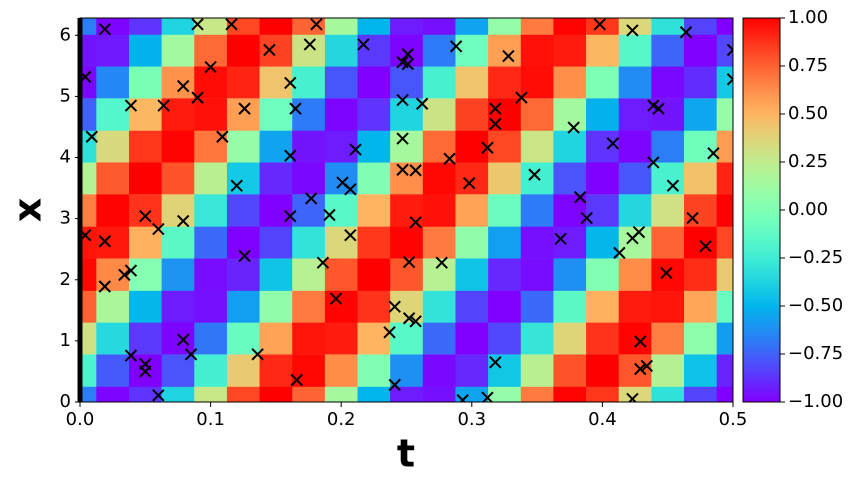  Describe the element at coordinates (210, 419) in the screenshot. I see `x-tick-label: 0.1` at that location.